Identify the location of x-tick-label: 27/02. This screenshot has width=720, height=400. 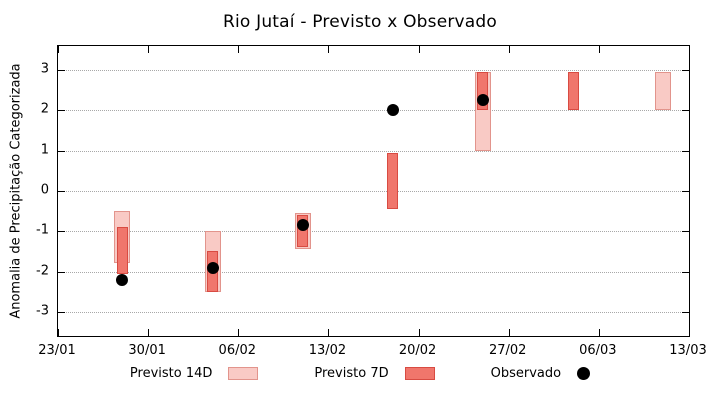
(507, 350).